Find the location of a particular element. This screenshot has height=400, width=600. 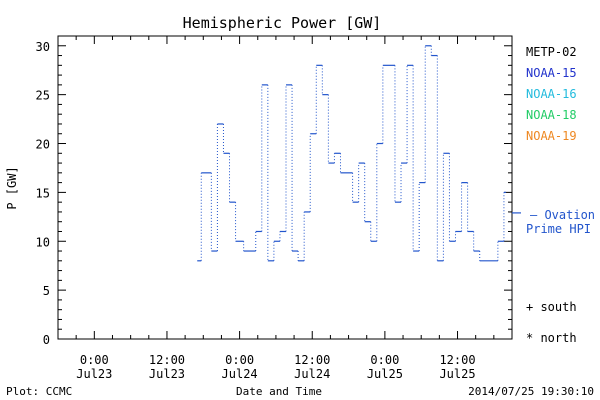

legend-entry: NOAA-15 is located at coordinates (551, 73).